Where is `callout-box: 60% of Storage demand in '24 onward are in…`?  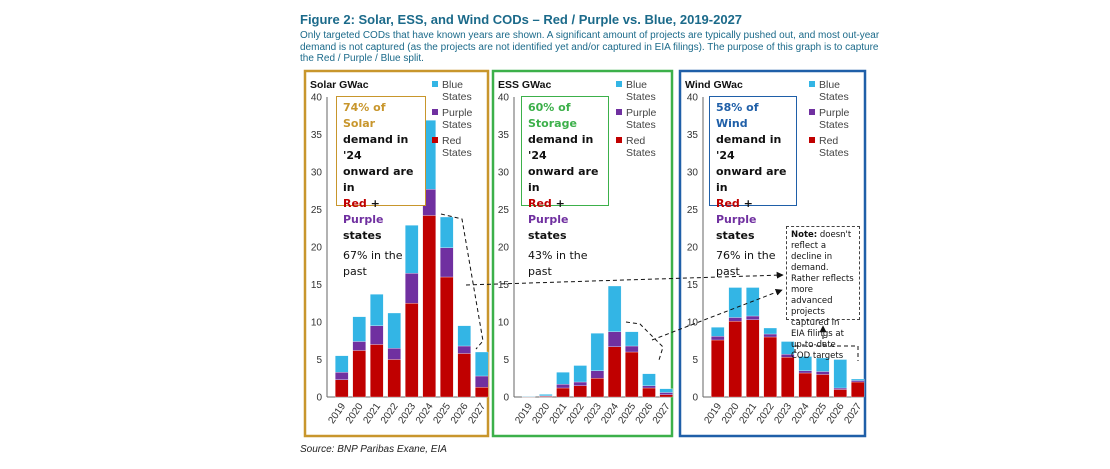 callout-box: 60% of Storage demand in '24 onward are in… is located at coordinates (565, 187).